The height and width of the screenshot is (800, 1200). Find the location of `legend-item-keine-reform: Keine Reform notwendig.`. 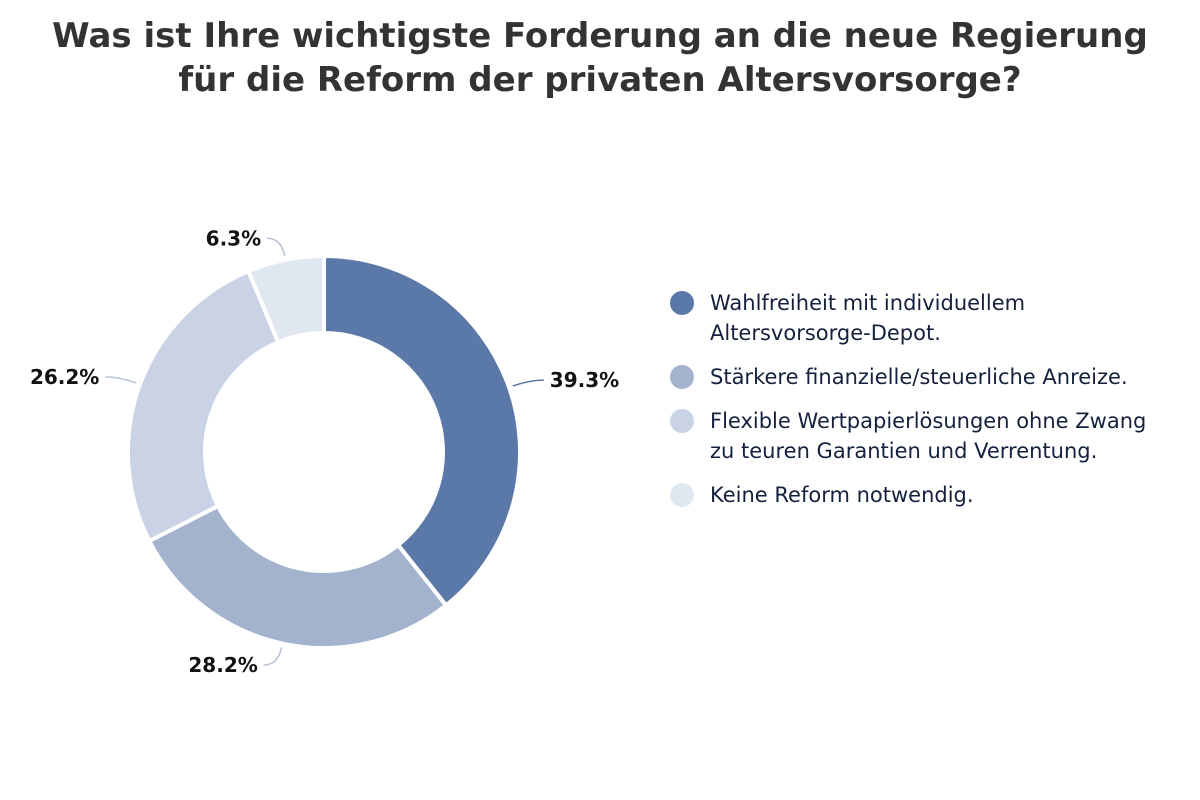

legend-item-keine-reform: Keine Reform notwendig. is located at coordinates (930, 495).